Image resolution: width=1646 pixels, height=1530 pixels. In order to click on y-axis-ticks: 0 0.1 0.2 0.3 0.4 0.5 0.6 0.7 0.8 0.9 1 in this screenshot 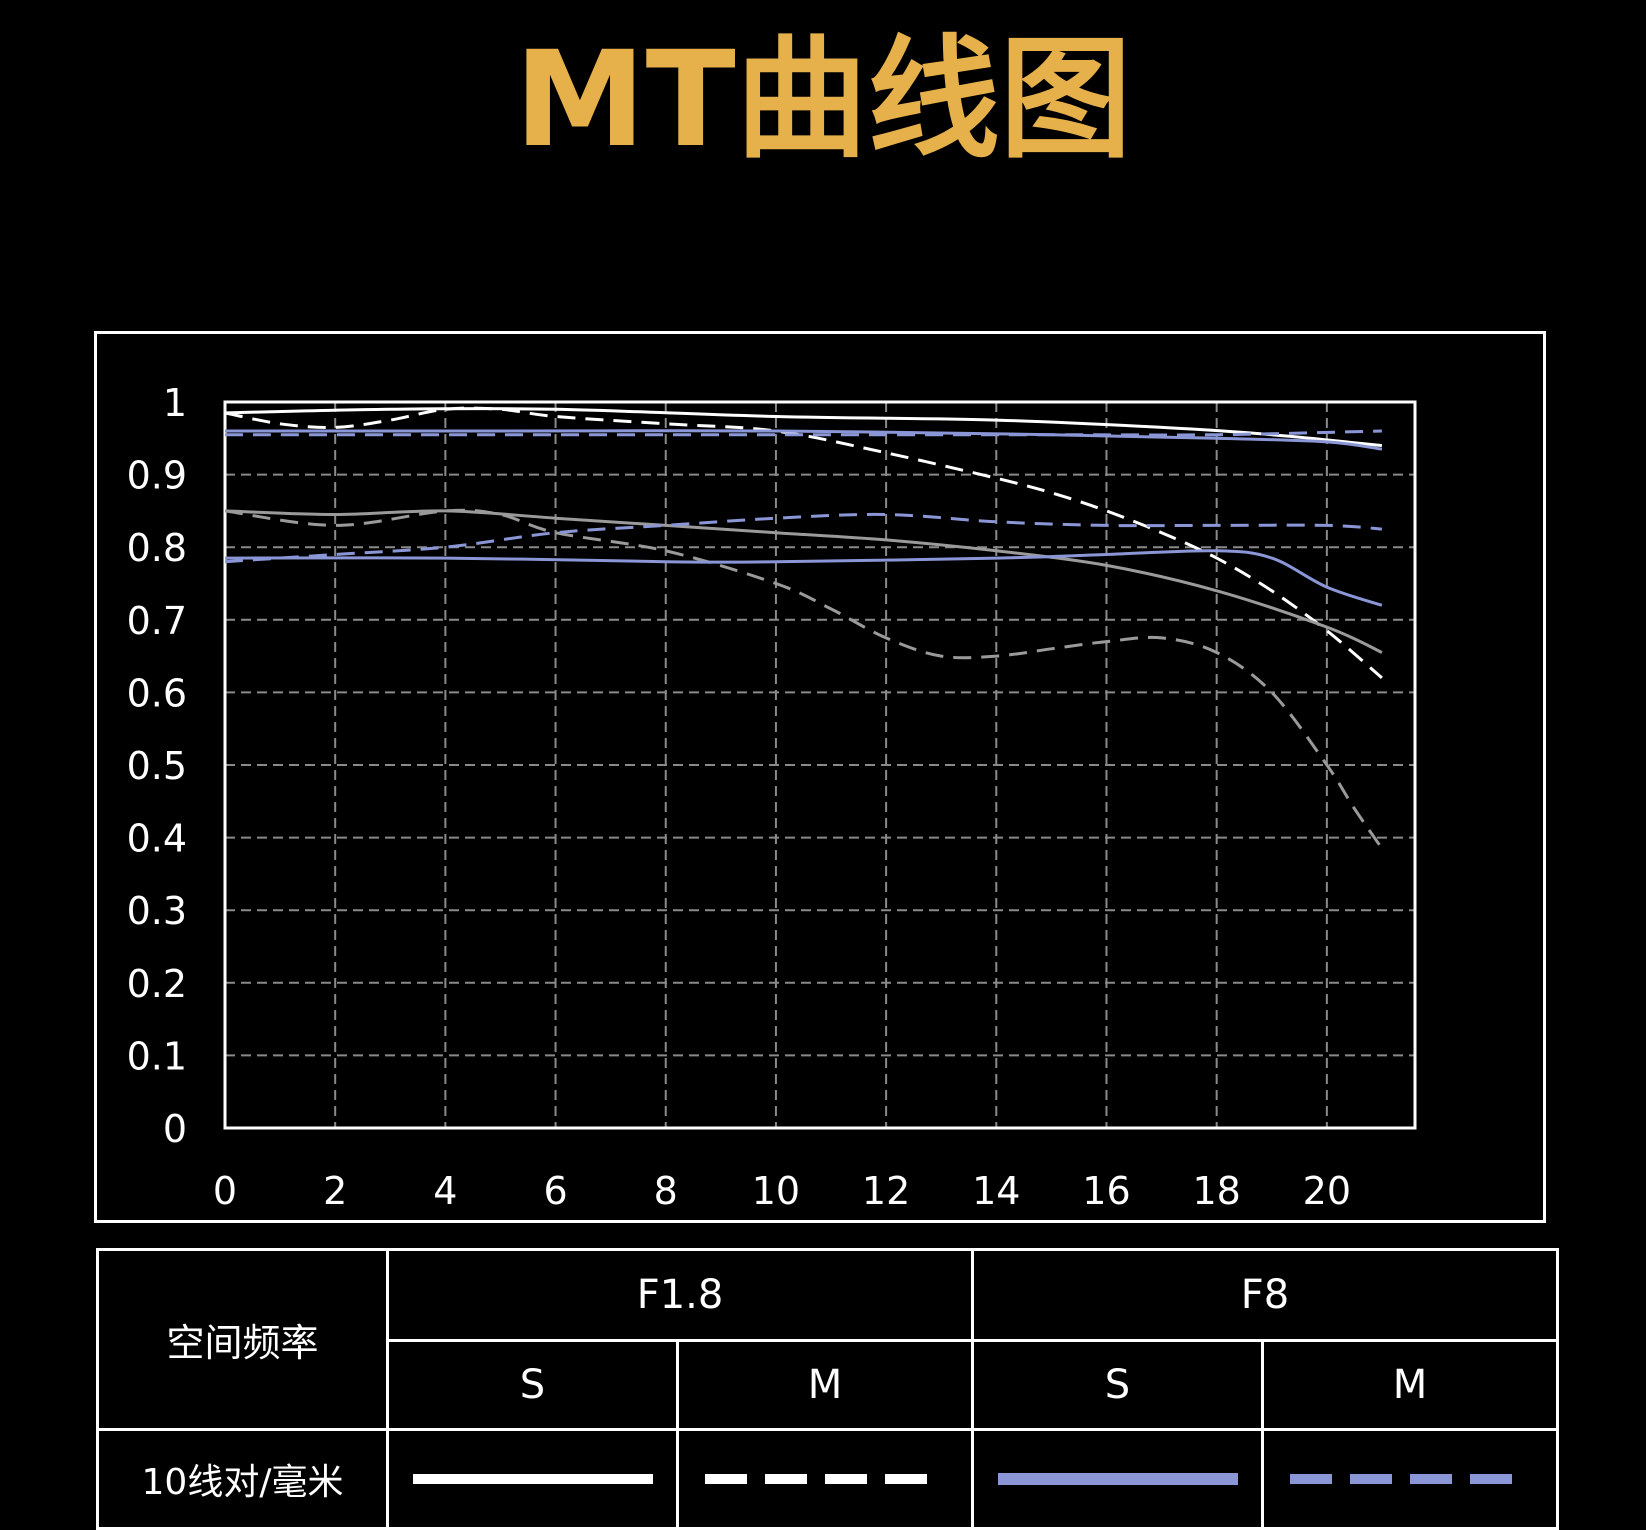, I will do `click(157, 766)`.